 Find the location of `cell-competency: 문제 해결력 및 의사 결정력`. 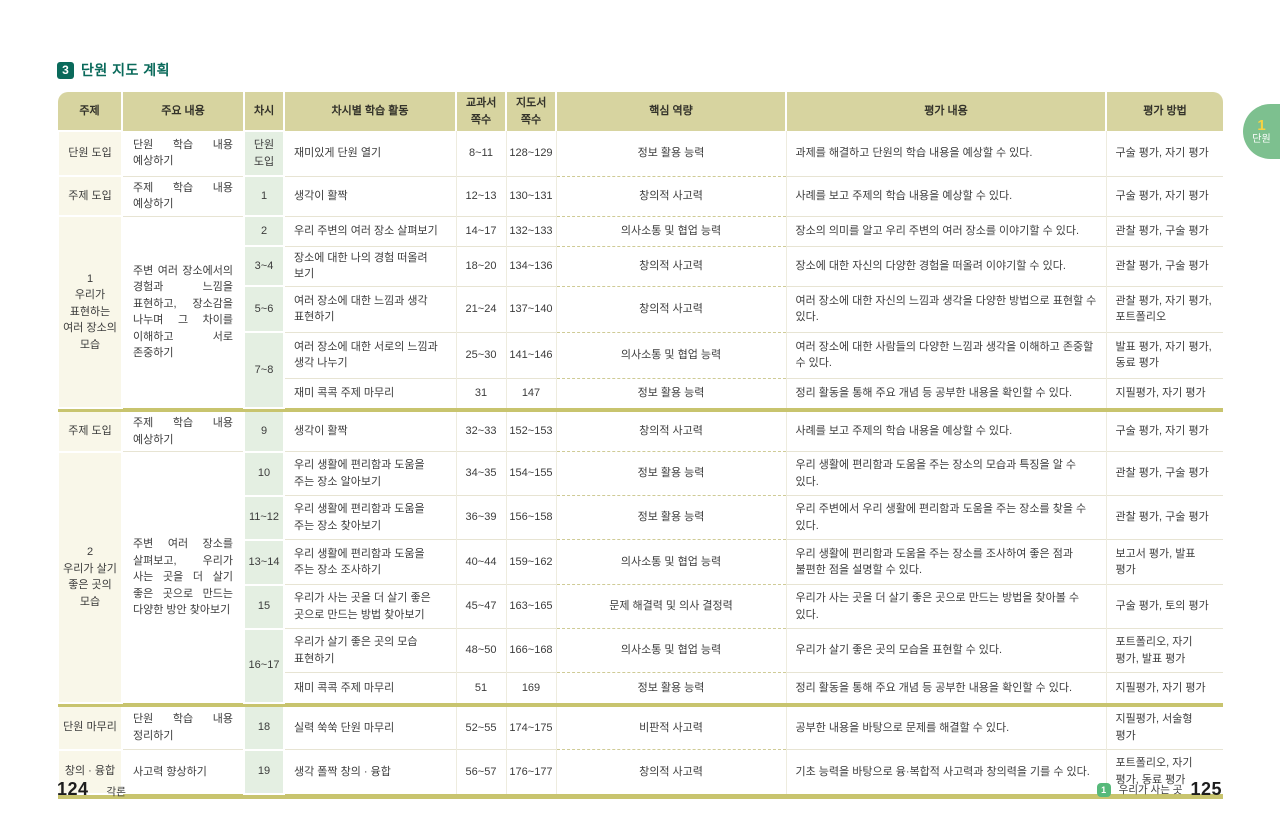

cell-competency: 문제 해결력 및 의사 결정력 is located at coordinates (670, 606).